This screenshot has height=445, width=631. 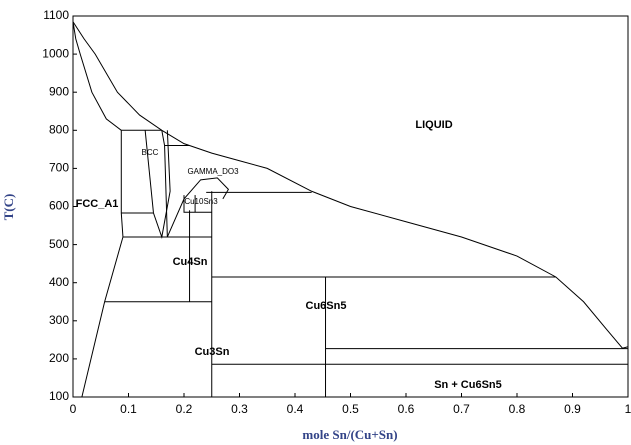 What do you see at coordinates (349, 434) in the screenshot?
I see `x-axis-label: mole Sn/(Cu+Sn)` at bounding box center [349, 434].